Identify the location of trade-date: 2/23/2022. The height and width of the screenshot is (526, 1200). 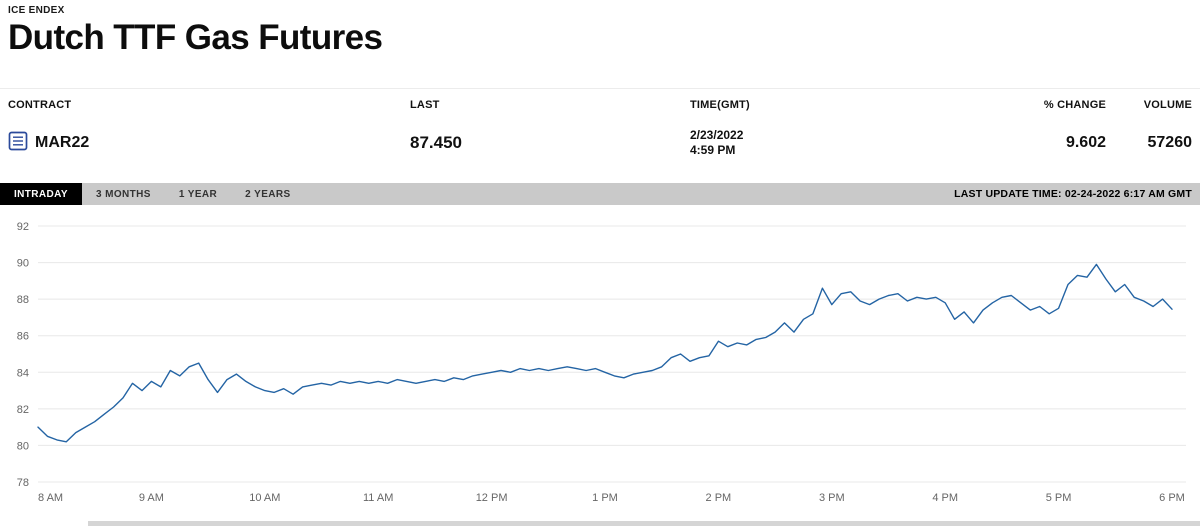
(717, 135).